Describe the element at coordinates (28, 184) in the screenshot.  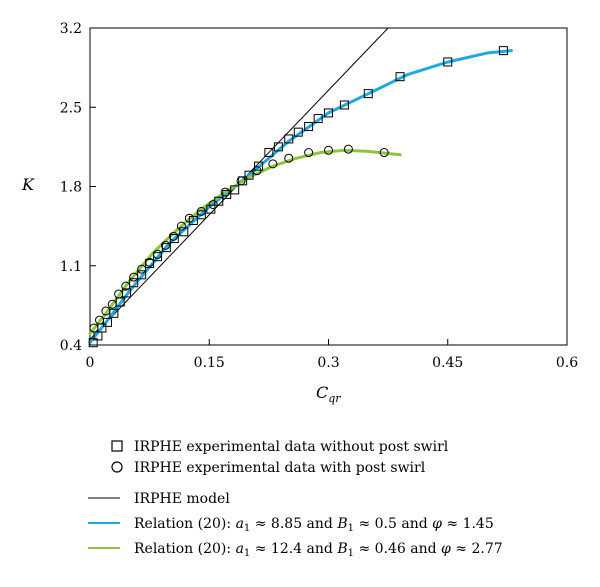
I see `y-axis-label: K` at that location.